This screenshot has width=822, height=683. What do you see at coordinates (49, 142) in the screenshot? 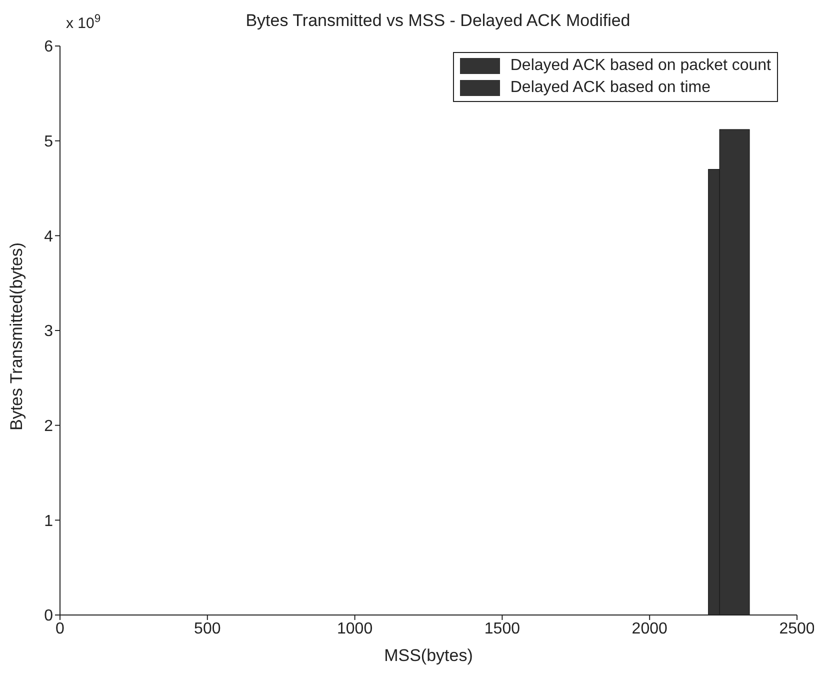
I see `y-tick-label: 5` at bounding box center [49, 142].